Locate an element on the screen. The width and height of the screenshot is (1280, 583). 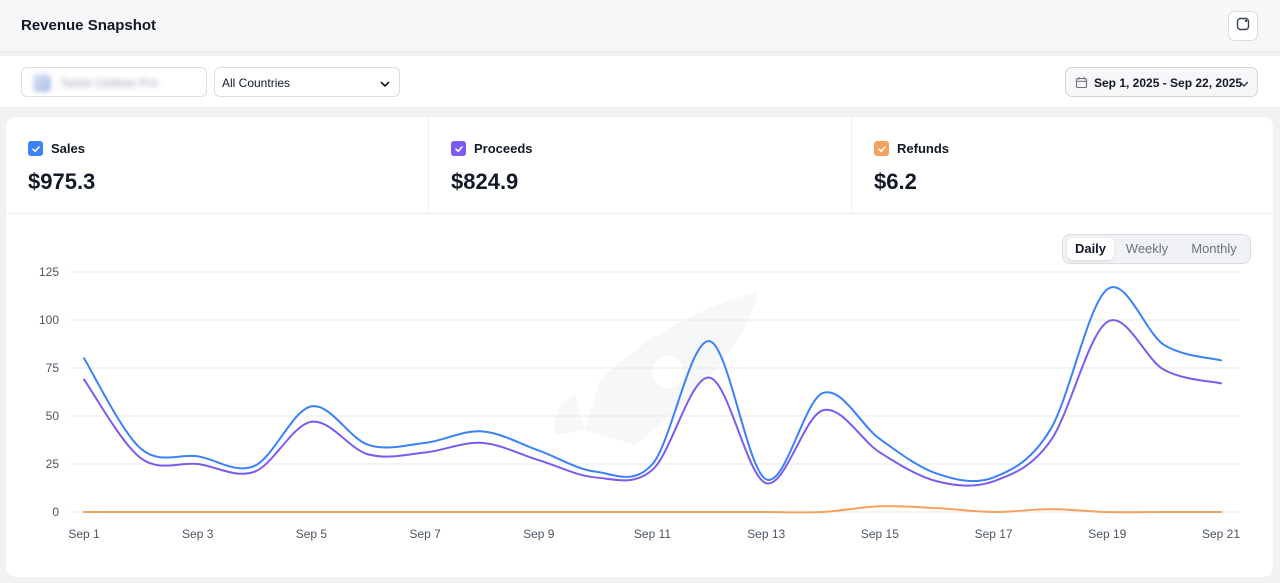
metric-label: Proceeds is located at coordinates (503, 148).